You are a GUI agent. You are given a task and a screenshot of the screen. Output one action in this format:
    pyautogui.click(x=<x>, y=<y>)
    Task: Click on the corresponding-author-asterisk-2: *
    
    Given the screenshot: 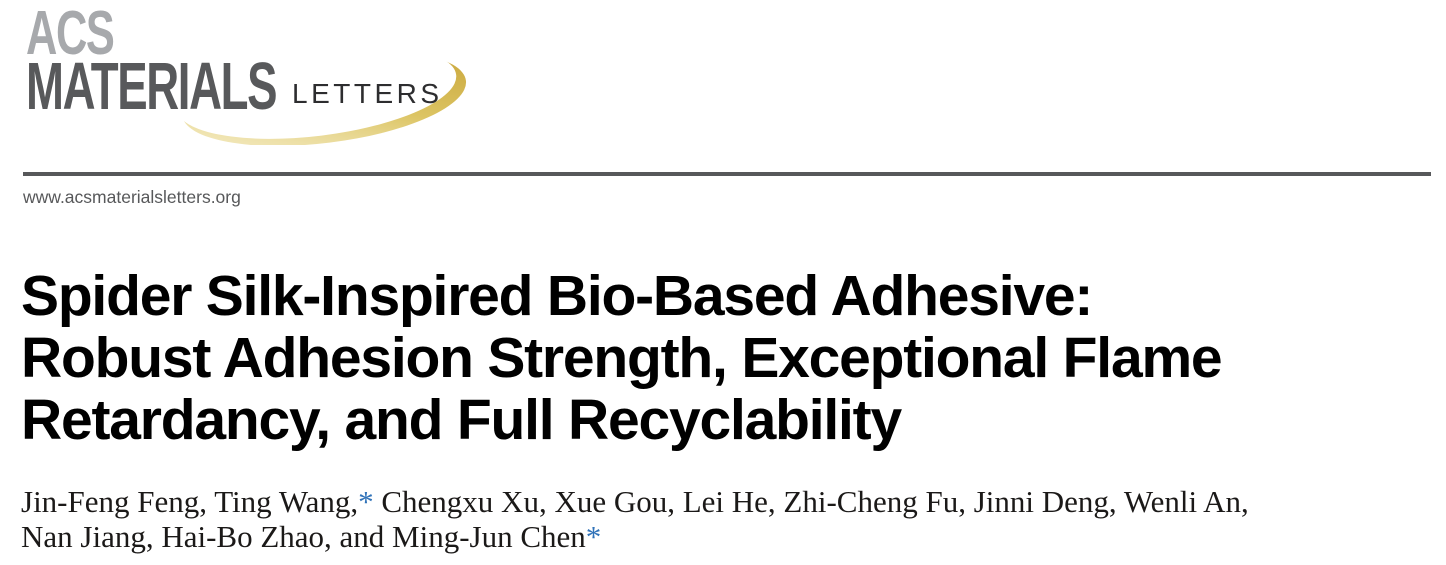 What is the action you would take?
    pyautogui.click(x=593, y=536)
    